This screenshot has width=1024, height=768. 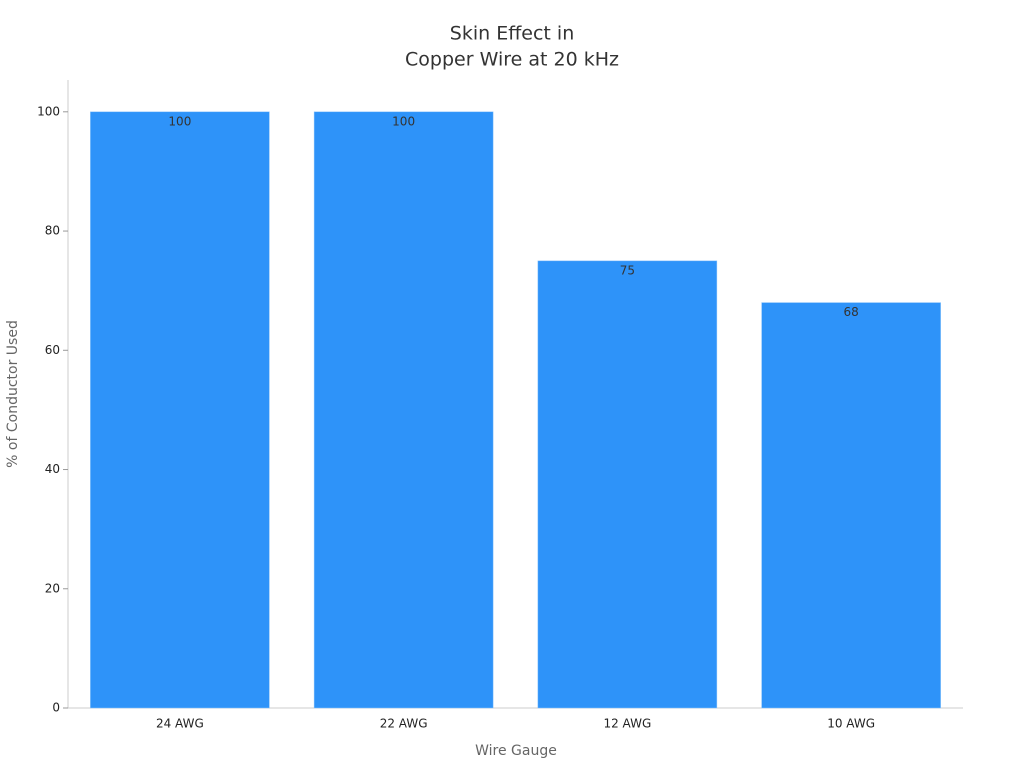 I want to click on chart-title: Copper Wire at 20 kHz, so click(x=512, y=60).